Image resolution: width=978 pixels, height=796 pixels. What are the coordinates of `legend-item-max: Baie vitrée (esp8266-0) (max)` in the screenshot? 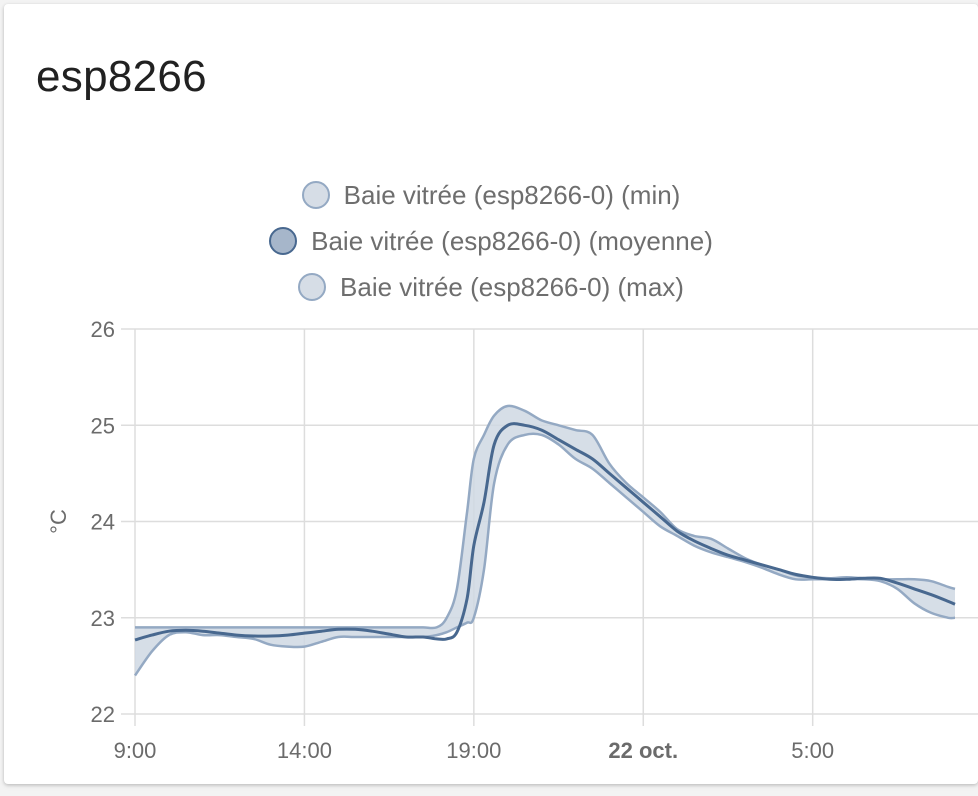 It's located at (491, 287).